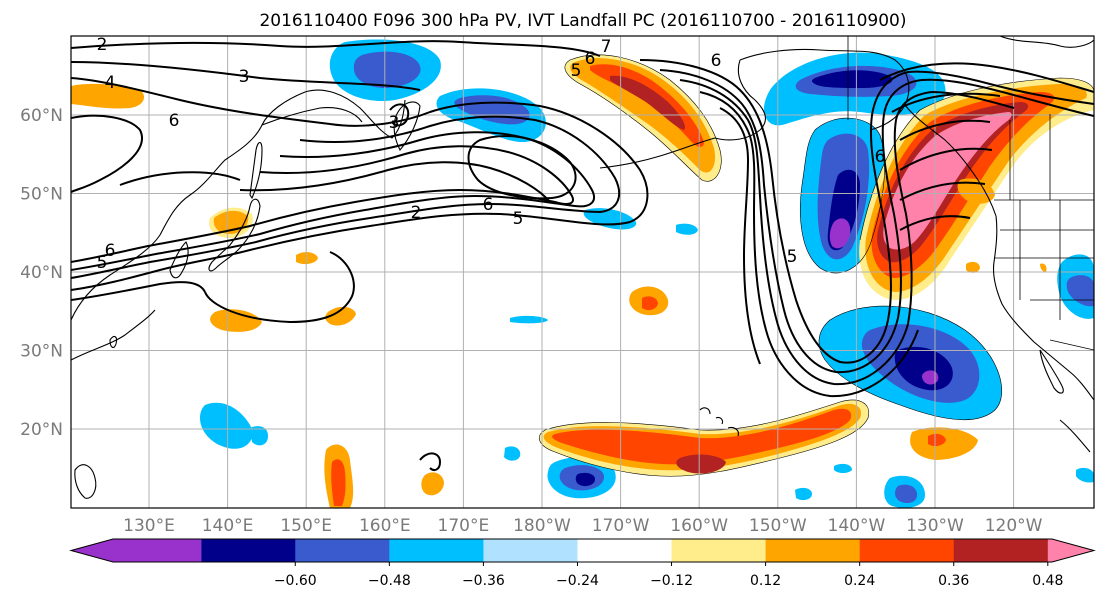 The width and height of the screenshot is (1105, 601). Describe the element at coordinates (1075, 436) in the screenshot. I see `coast-mexico` at that location.